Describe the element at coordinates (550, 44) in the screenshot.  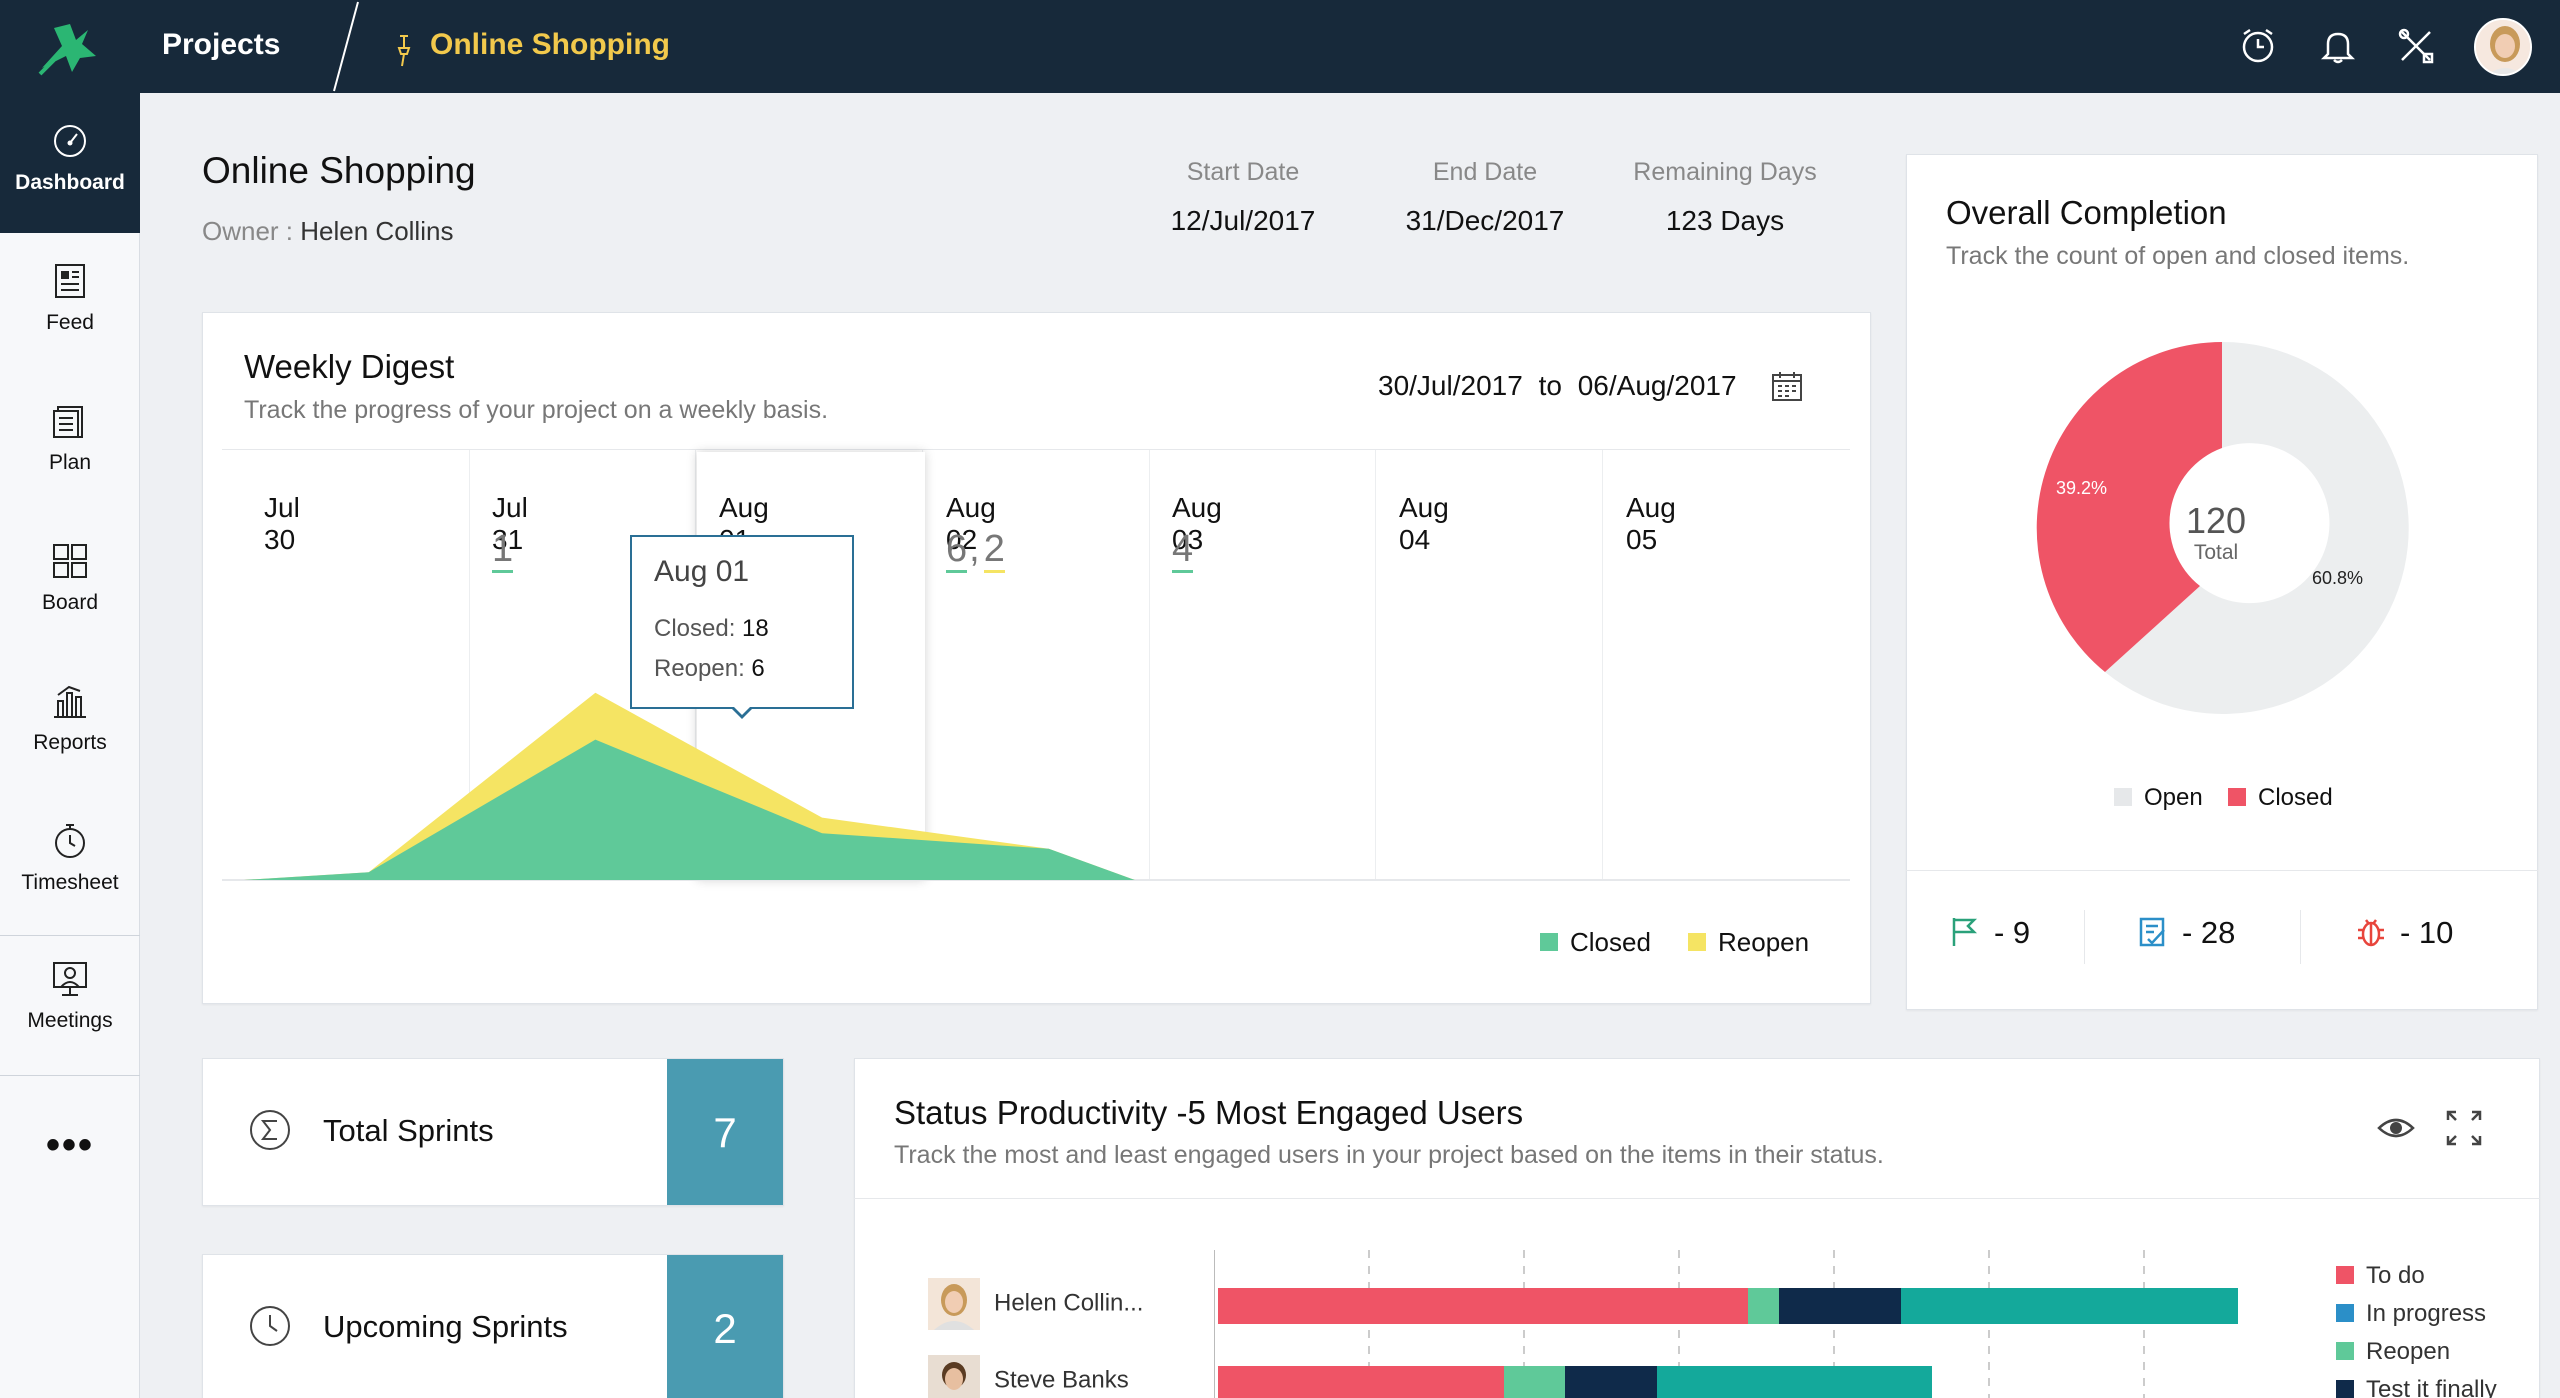
I see `current-project-title: Online Shopping` at that location.